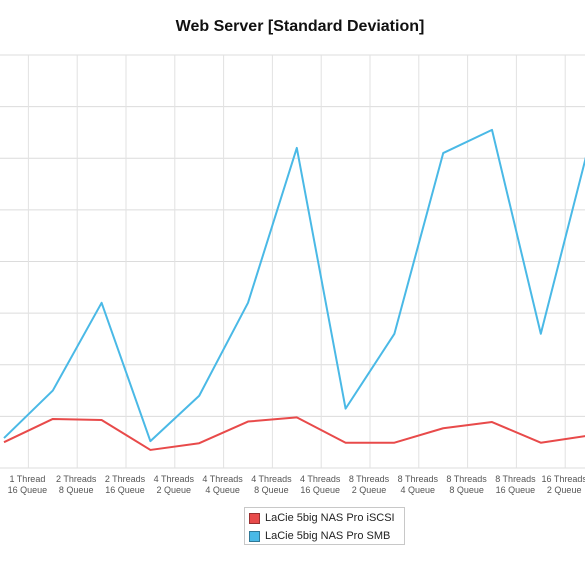 This screenshot has height=565, width=585. Describe the element at coordinates (294, 433) in the screenshot. I see `series-line-iscsi` at that location.